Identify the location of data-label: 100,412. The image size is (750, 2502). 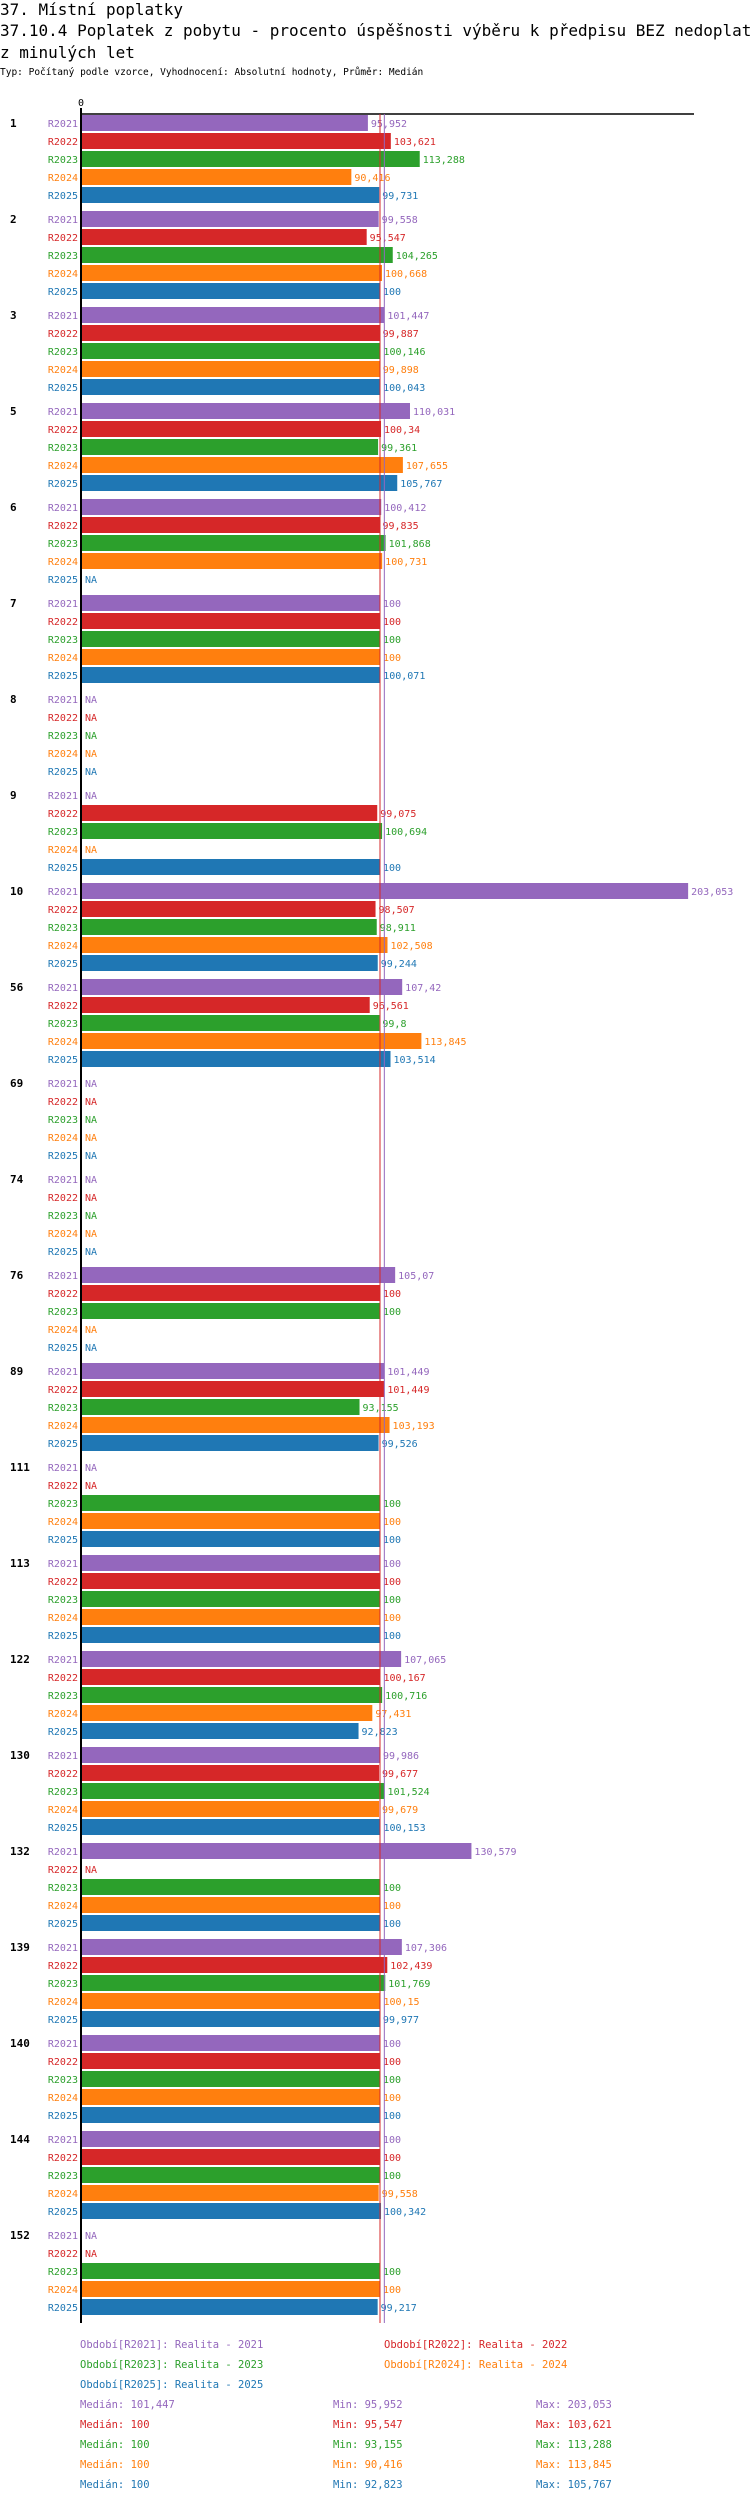
(405, 508).